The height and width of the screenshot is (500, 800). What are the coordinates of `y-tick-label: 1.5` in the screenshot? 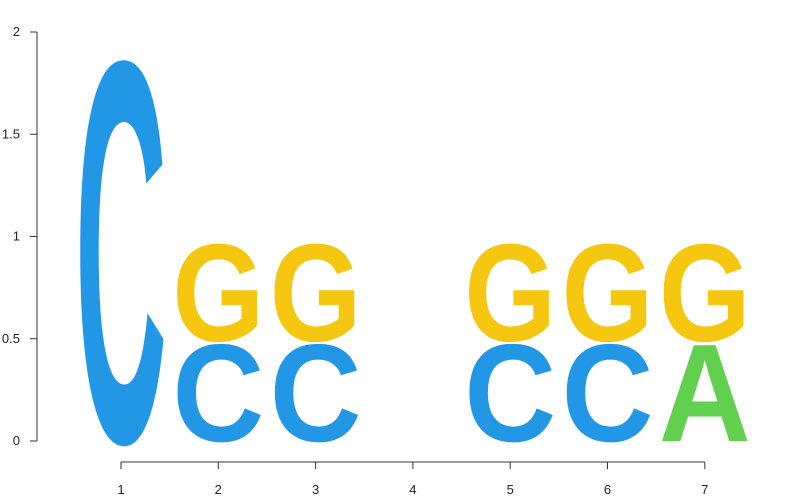 It's located at (11, 133).